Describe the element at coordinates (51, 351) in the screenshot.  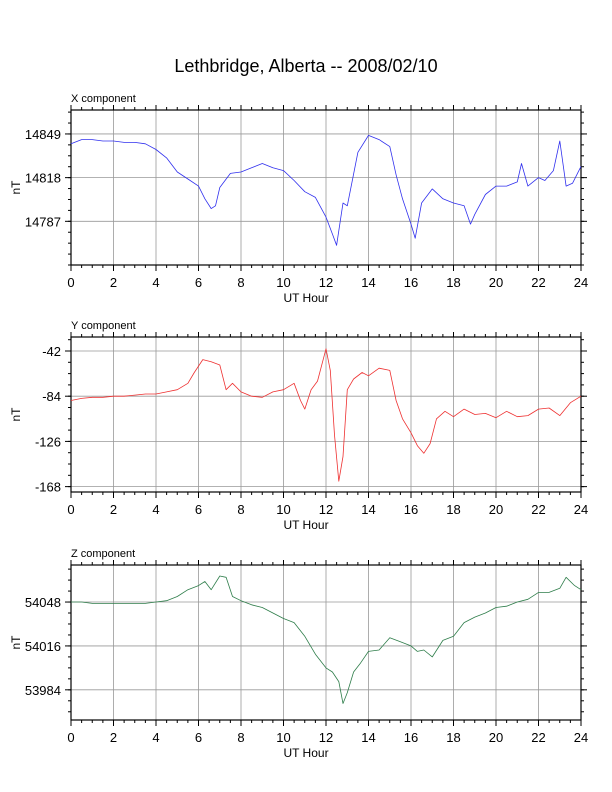
I see `y-tick-label: -42` at that location.